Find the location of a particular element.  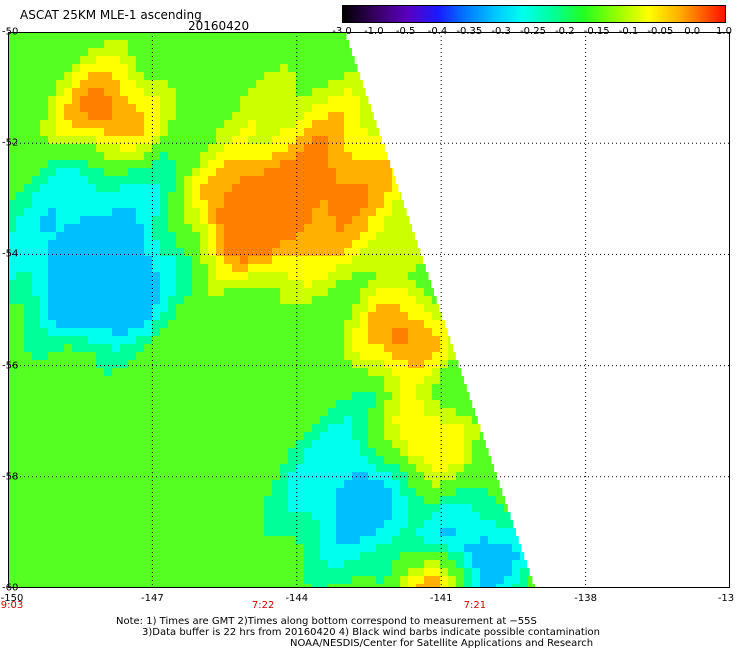

latitude-label: -54 is located at coordinates (10, 254).